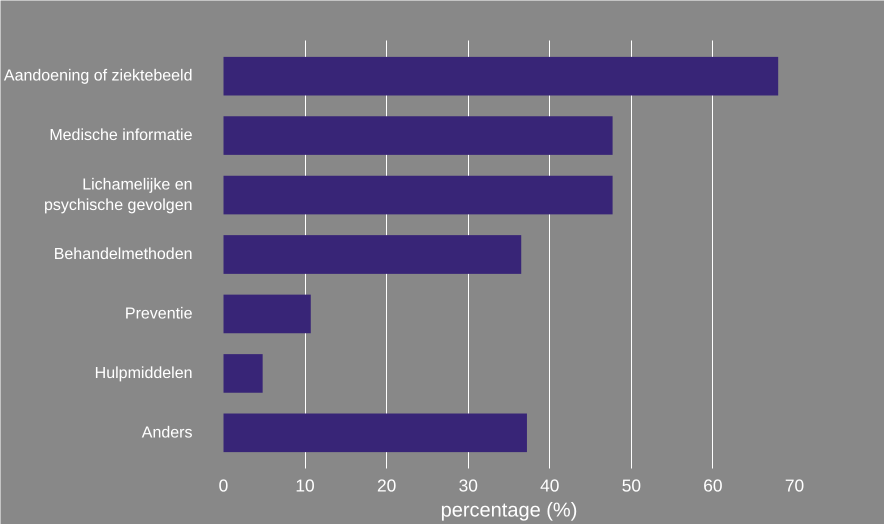  I want to click on y-tick-label: Aandoening of ziektebeeld, so click(98, 76).